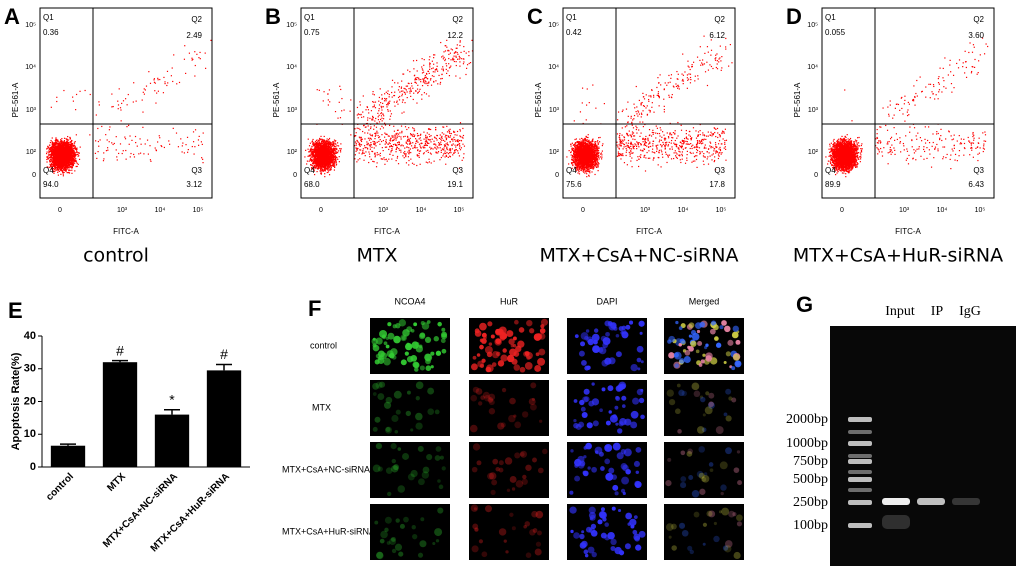 The height and width of the screenshot is (570, 1020). Describe the element at coordinates (116, 256) in the screenshot. I see `panel-caption: control` at that location.